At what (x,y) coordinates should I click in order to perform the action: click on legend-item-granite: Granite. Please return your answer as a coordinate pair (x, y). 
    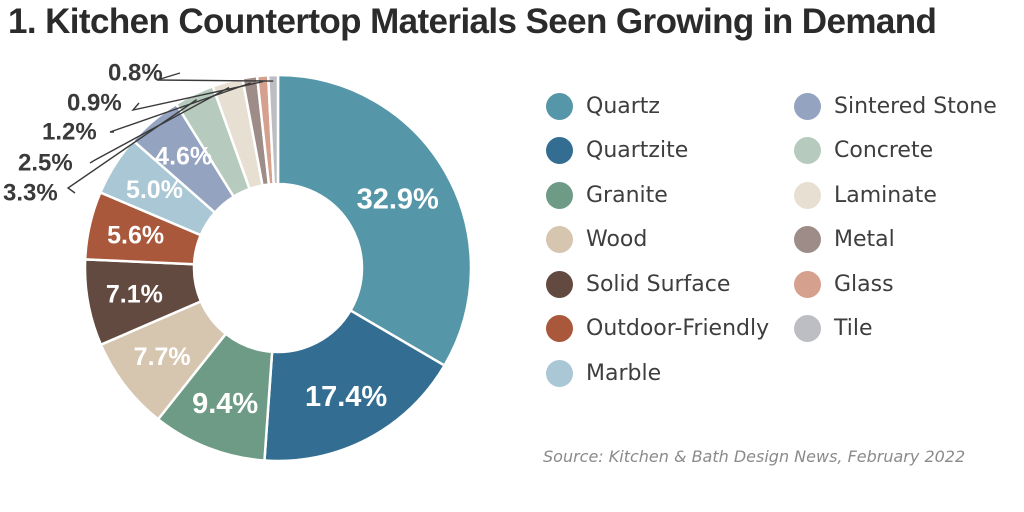
    Looking at the image, I should click on (607, 195).